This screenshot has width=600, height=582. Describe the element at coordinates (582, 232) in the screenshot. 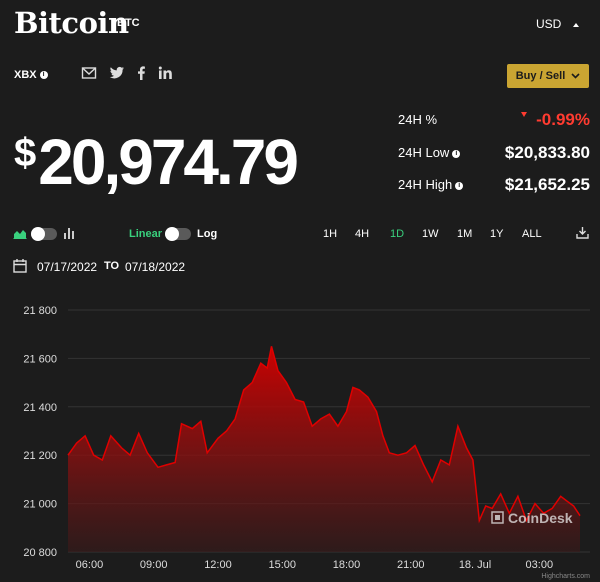

I see `download-icon` at that location.